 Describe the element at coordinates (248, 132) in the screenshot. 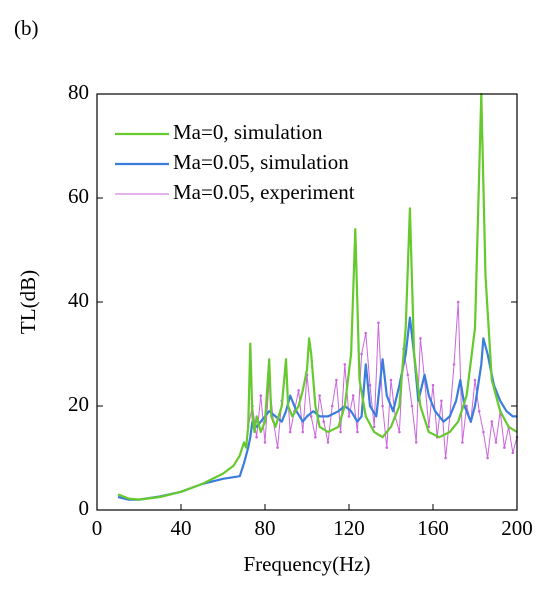

I see `legend-label: Ma=0, simulation` at that location.